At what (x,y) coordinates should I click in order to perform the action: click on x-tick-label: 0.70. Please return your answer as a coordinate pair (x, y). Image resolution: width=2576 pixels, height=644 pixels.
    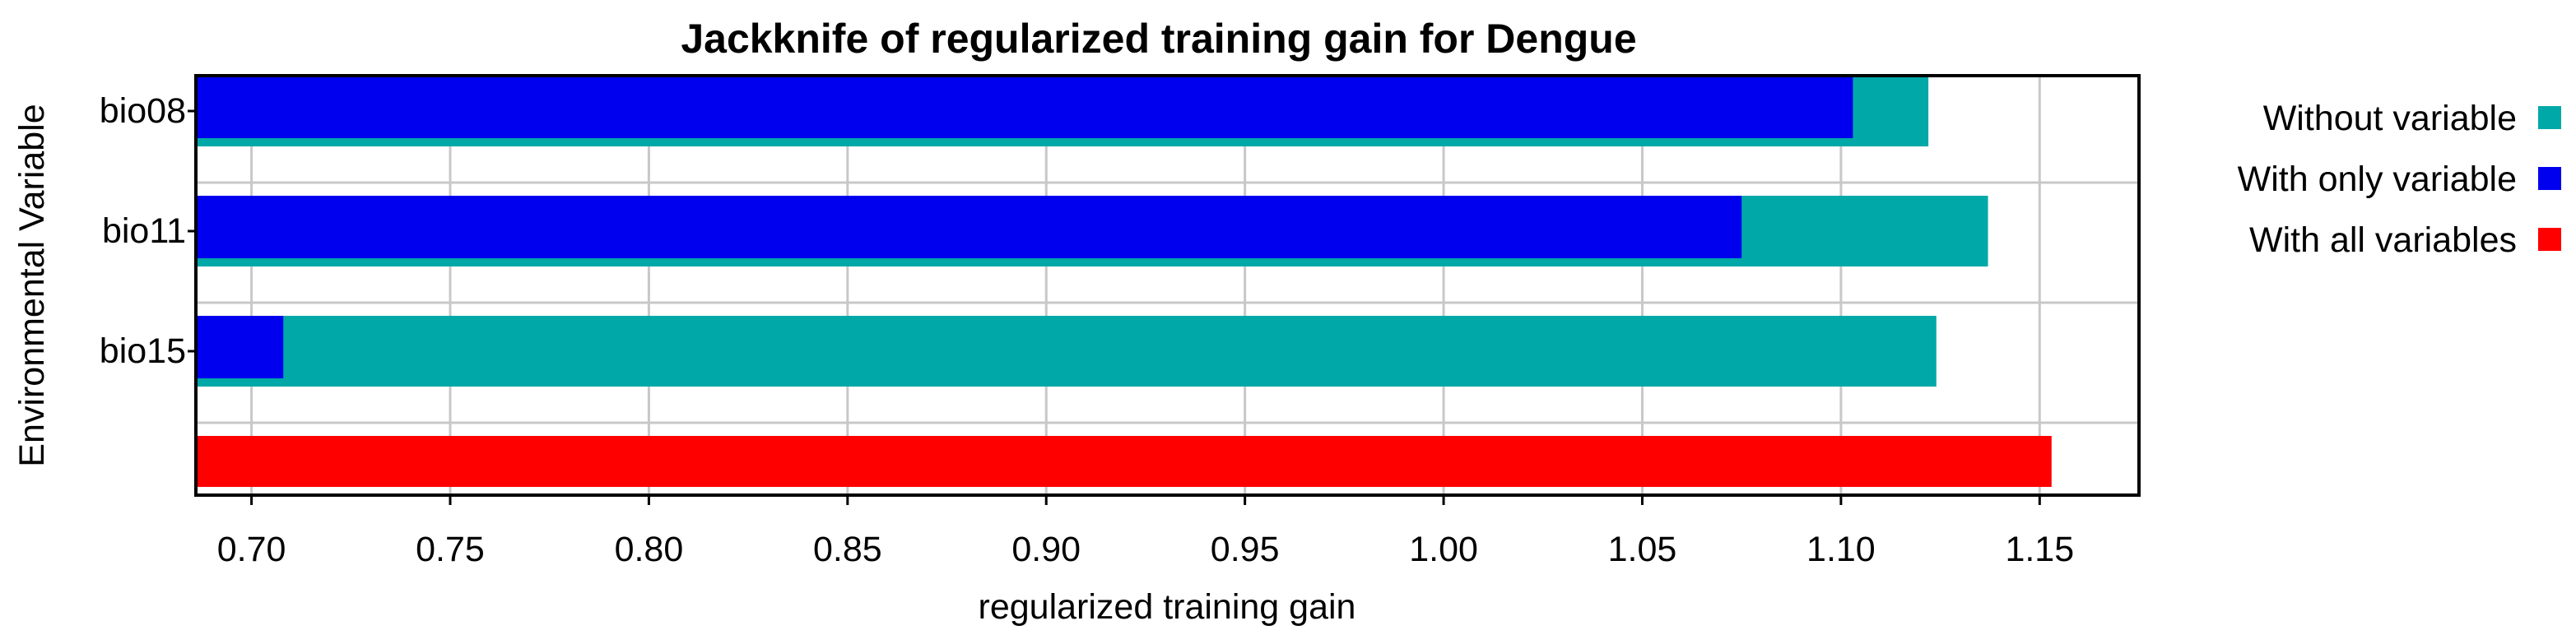
    Looking at the image, I should click on (251, 549).